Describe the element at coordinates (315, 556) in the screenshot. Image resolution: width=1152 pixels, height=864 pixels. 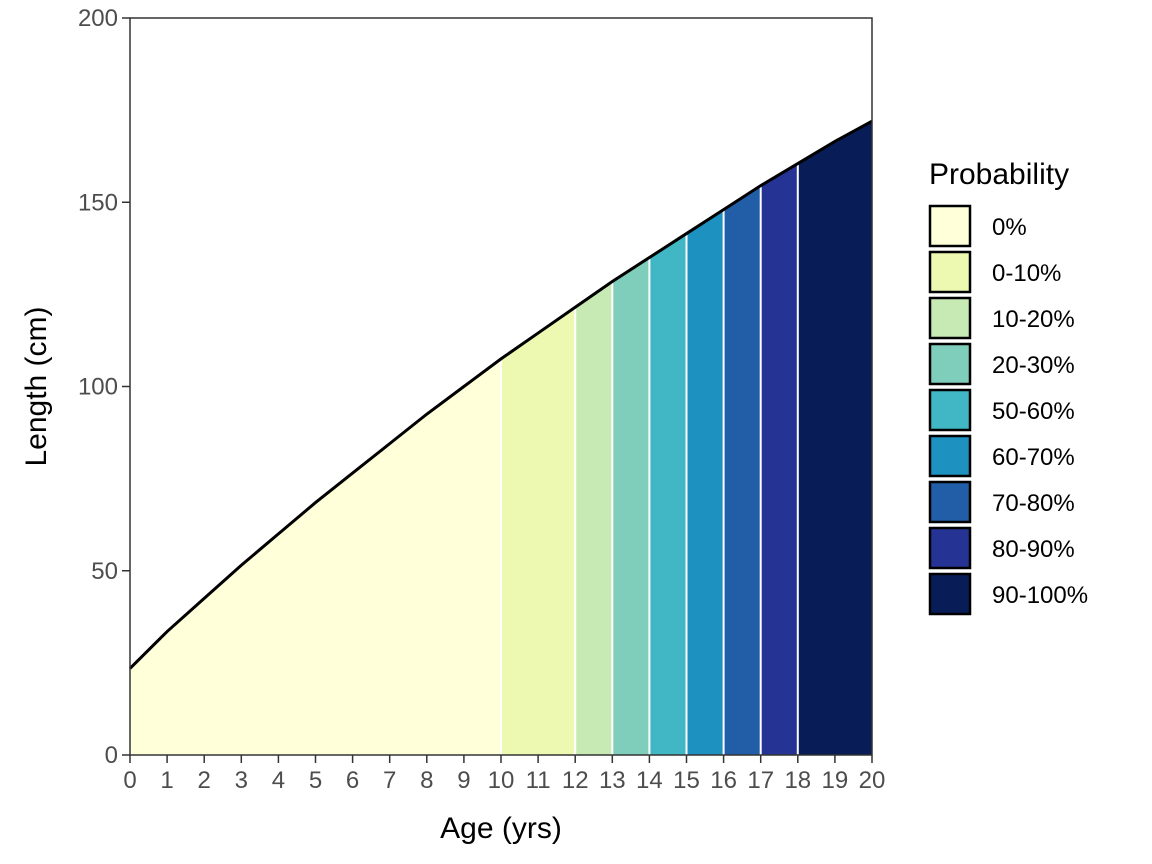
I see `band-0pct` at that location.